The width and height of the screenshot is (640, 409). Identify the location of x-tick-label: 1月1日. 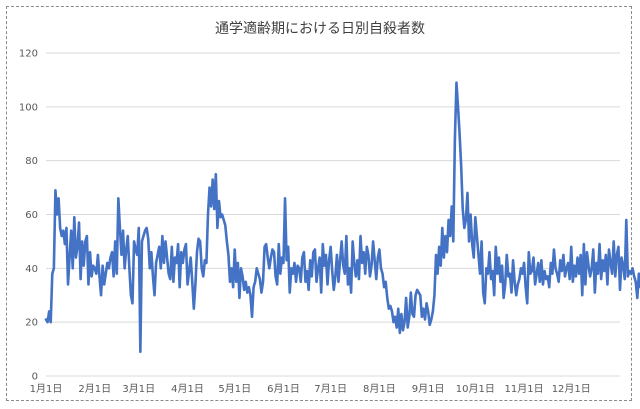
(46, 389).